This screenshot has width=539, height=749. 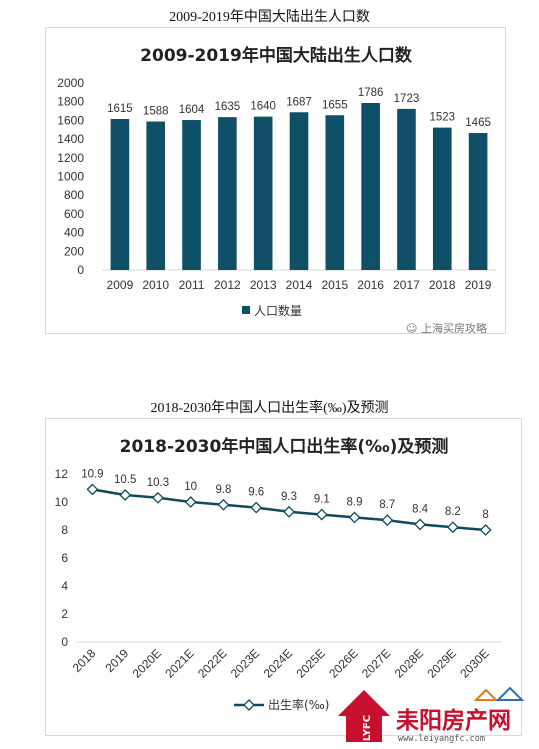 What do you see at coordinates (223, 490) in the screenshot?
I see `point-data-label: 9.8` at bounding box center [223, 490].